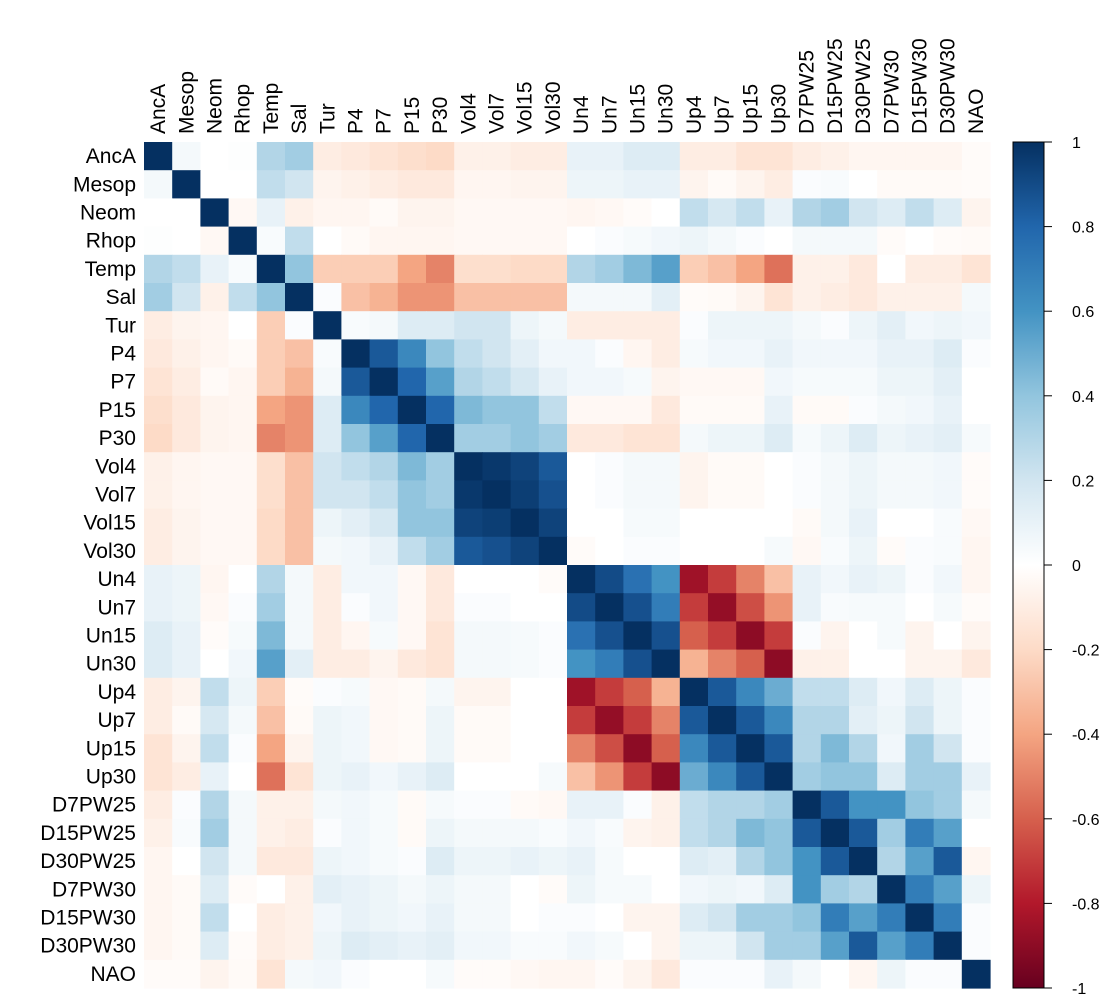  Describe the element at coordinates (299, 156) in the screenshot. I see `heatmap-cell-AncA-Sal` at that location.